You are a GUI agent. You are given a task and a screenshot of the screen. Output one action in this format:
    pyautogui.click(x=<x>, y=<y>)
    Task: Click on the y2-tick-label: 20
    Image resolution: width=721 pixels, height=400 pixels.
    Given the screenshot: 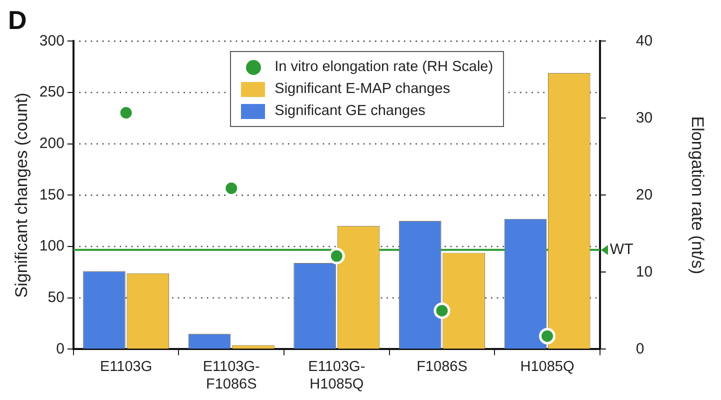 What is the action you would take?
    pyautogui.click(x=644, y=195)
    